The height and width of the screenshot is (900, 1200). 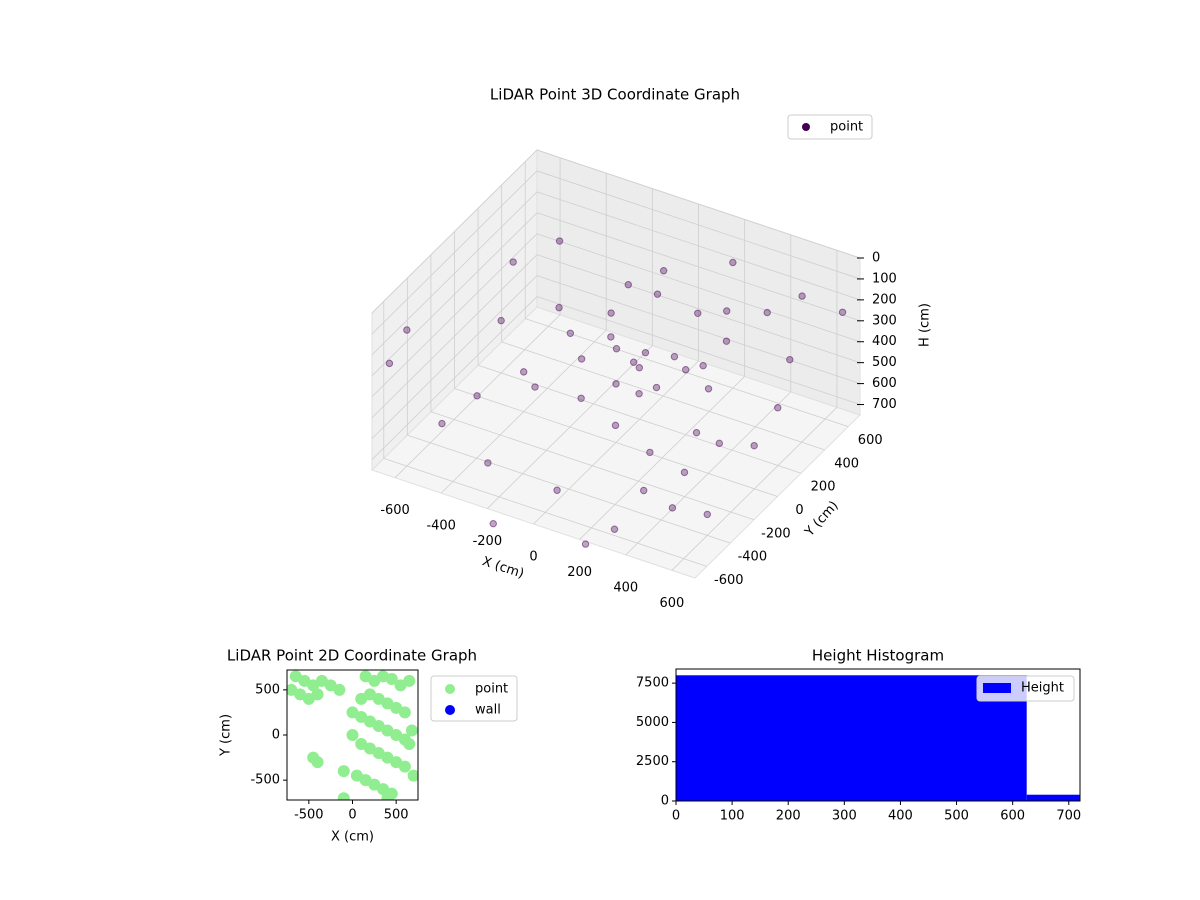 What do you see at coordinates (395, 510) in the screenshot?
I see `x-tick-label: -600` at bounding box center [395, 510].